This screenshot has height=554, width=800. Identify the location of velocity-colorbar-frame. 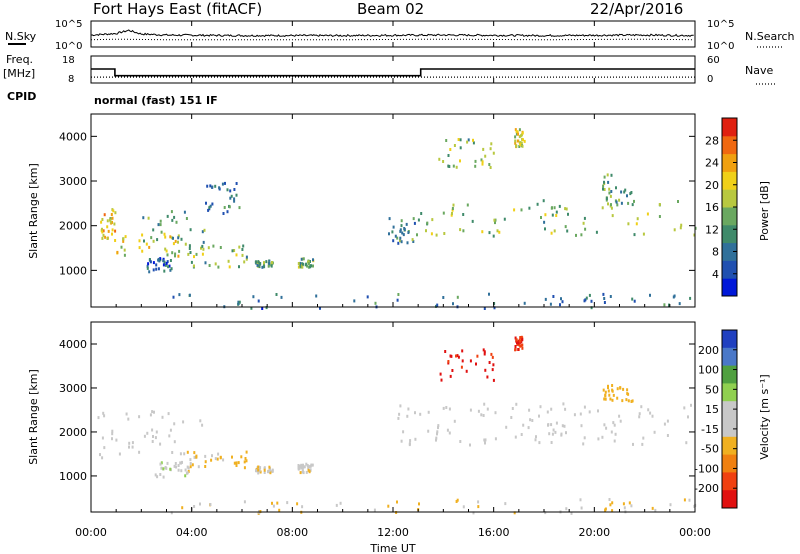
(729, 419).